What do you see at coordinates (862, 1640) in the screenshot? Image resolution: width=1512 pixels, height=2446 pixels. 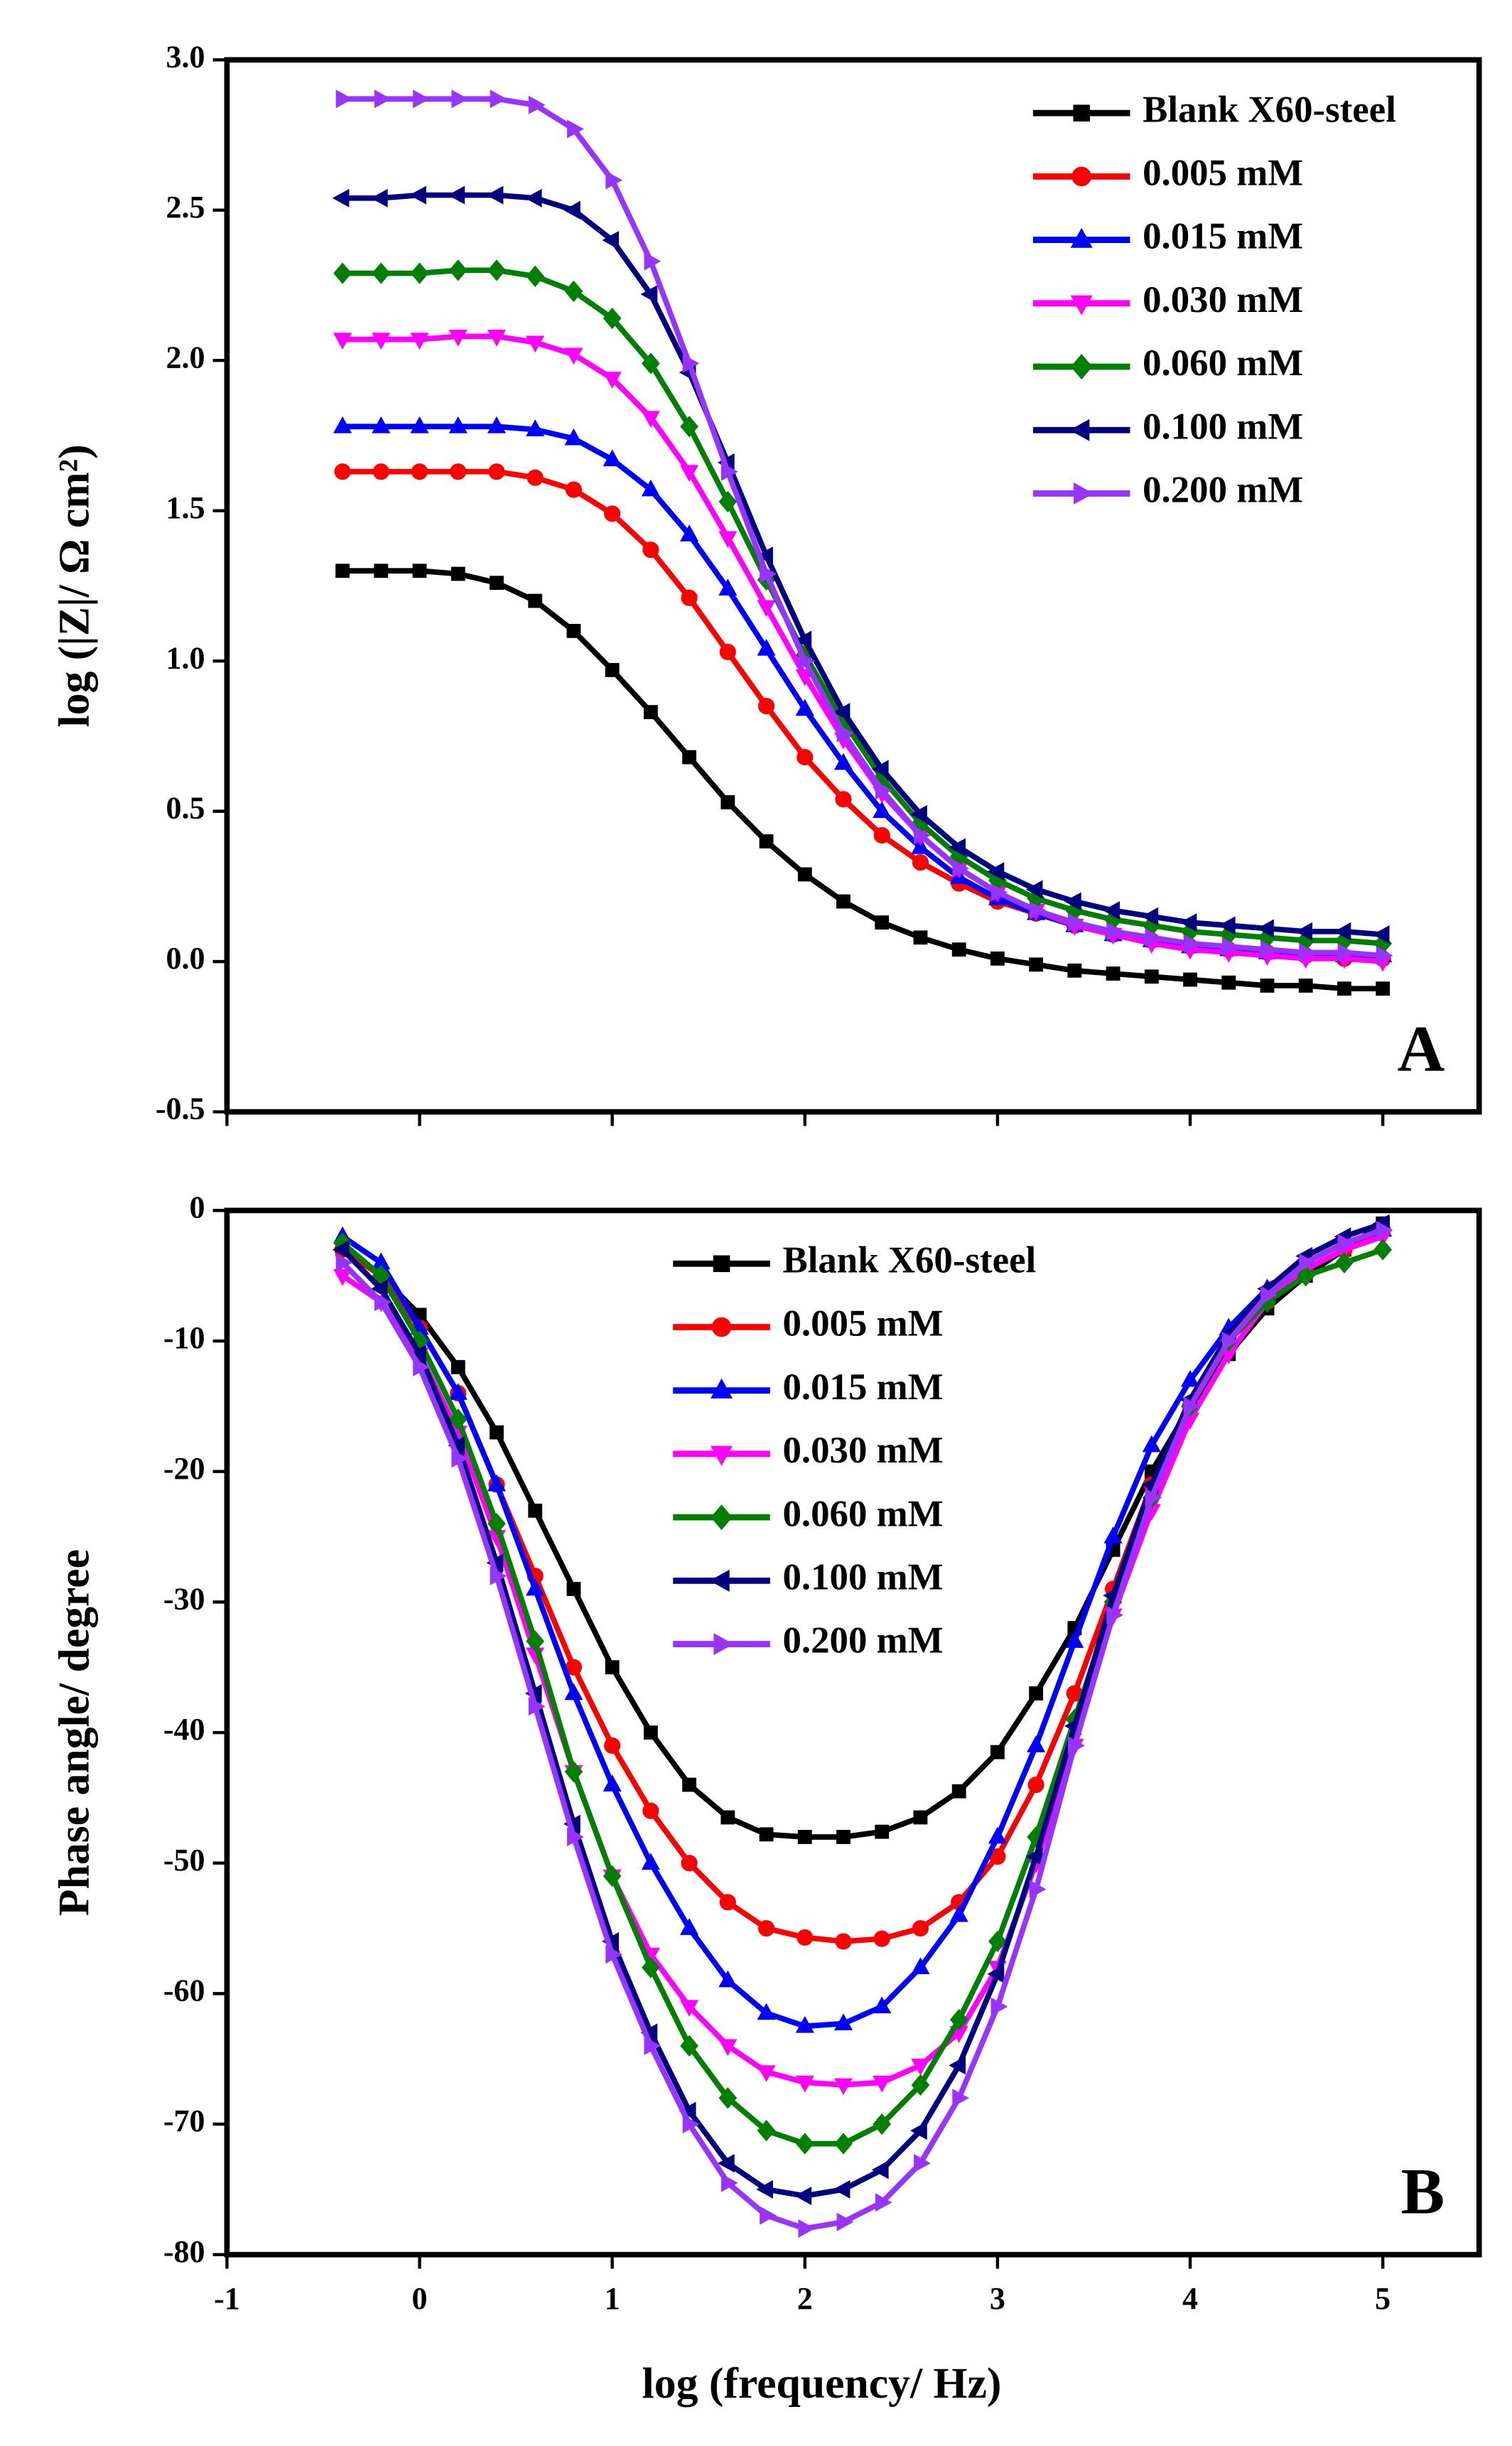 I see `legend-label: 0.200 mM` at bounding box center [862, 1640].